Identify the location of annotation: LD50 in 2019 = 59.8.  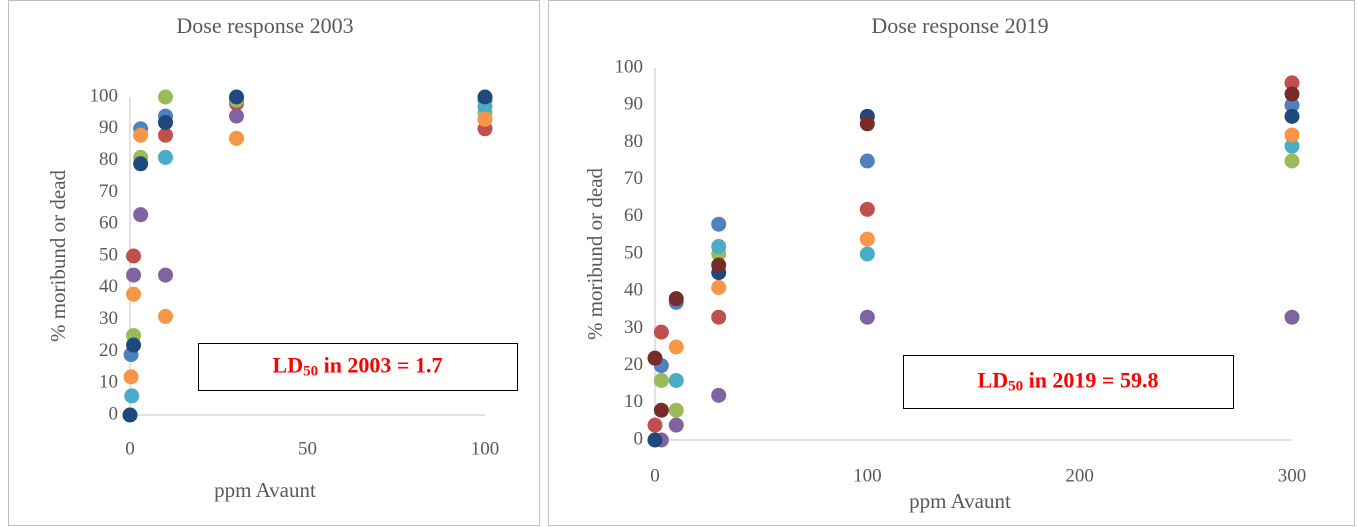
(1068, 381).